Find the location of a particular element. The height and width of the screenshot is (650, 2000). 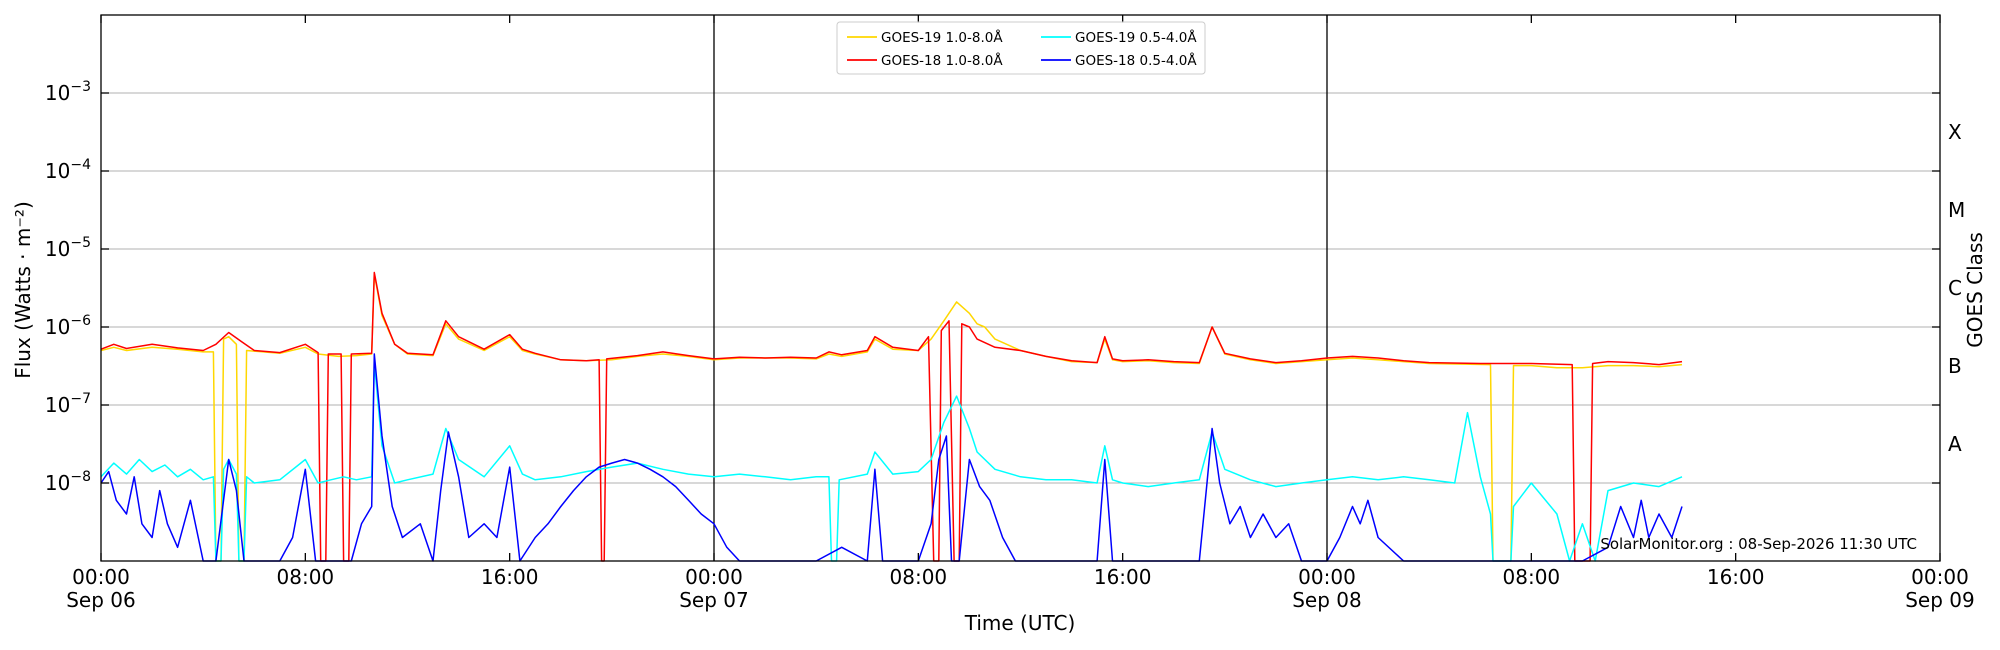

goes-class-c: C is located at coordinates (1955, 288).